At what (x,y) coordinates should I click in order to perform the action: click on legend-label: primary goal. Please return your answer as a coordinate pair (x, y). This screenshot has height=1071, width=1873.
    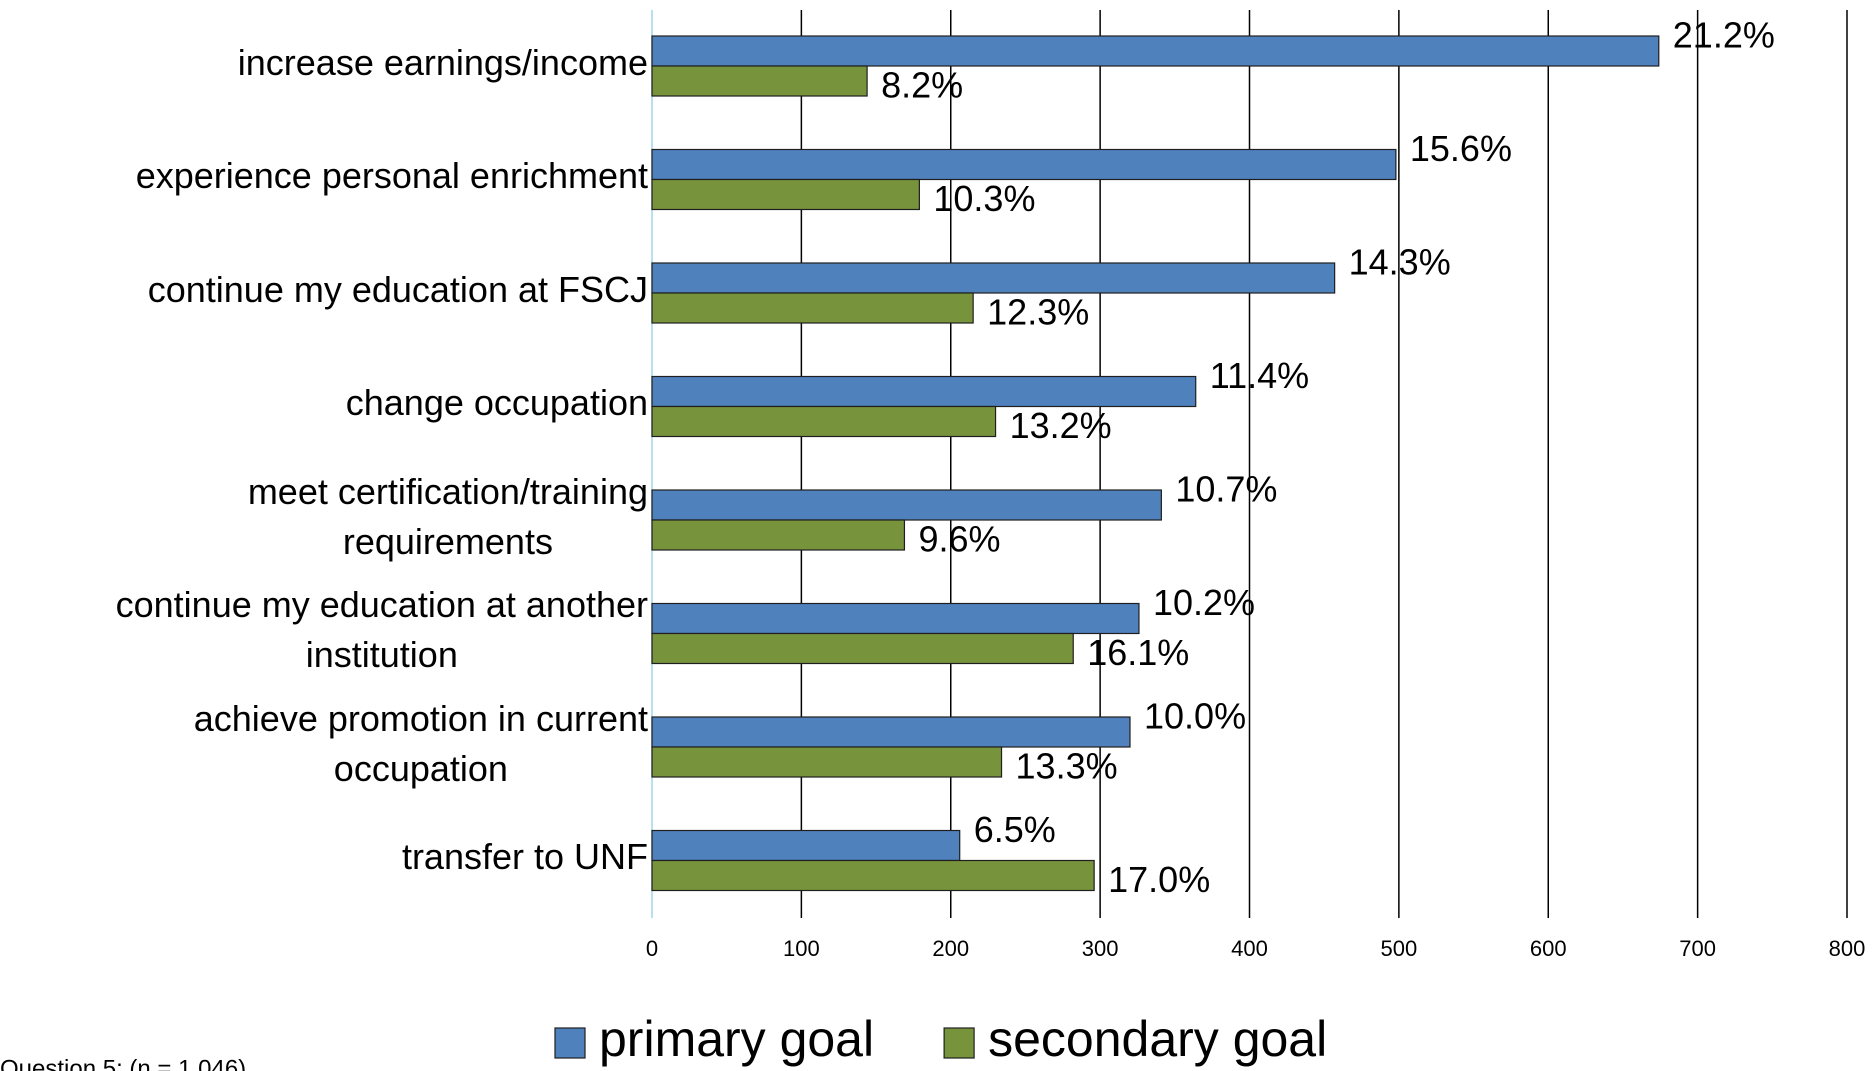
    Looking at the image, I should click on (736, 1039).